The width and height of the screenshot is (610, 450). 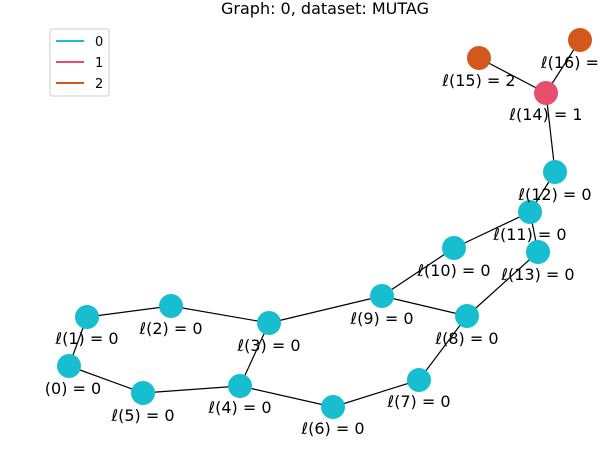 What do you see at coordinates (73, 388) in the screenshot?
I see `node-label-0: (0) = 0` at bounding box center [73, 388].